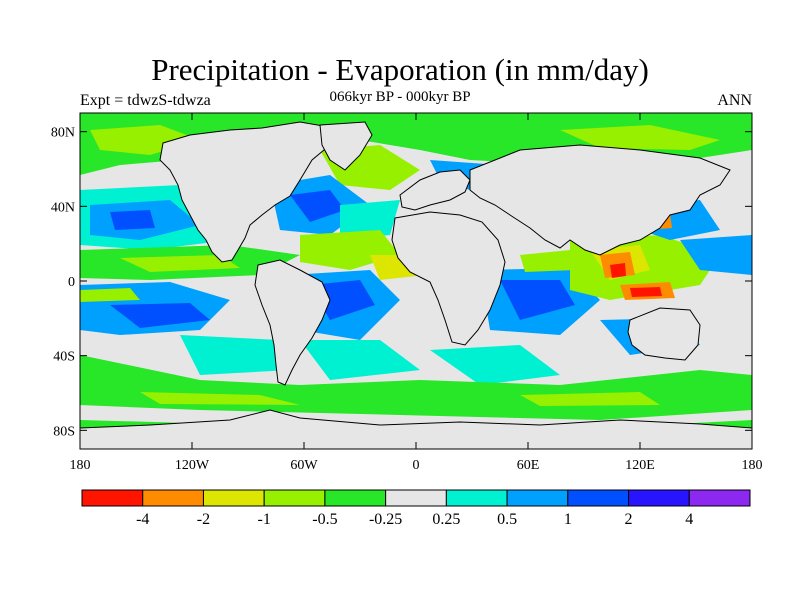  What do you see at coordinates (64, 357) in the screenshot?
I see `y-tick-label: 40S` at bounding box center [64, 357].